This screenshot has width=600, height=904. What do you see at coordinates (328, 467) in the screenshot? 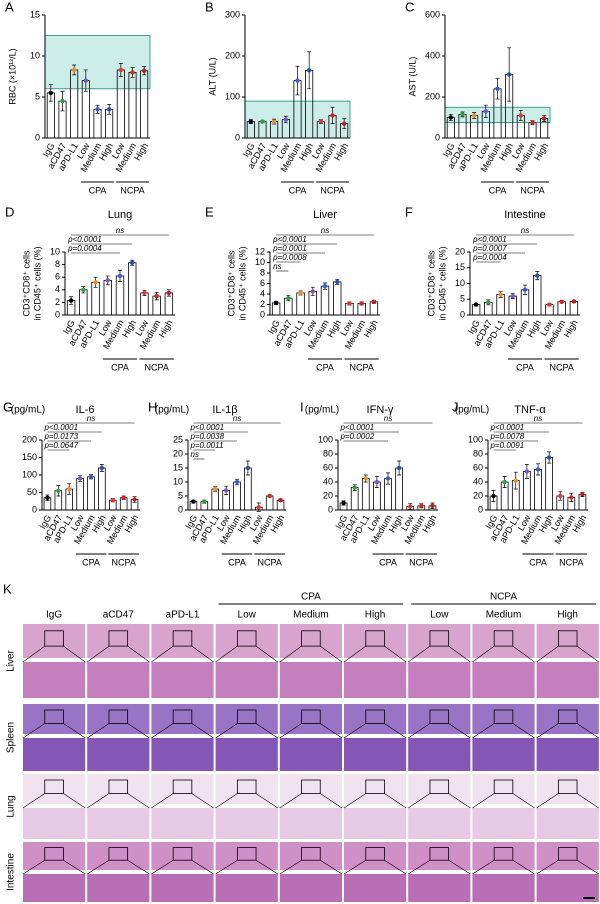
I see `y-tick-label: 60` at bounding box center [328, 467].